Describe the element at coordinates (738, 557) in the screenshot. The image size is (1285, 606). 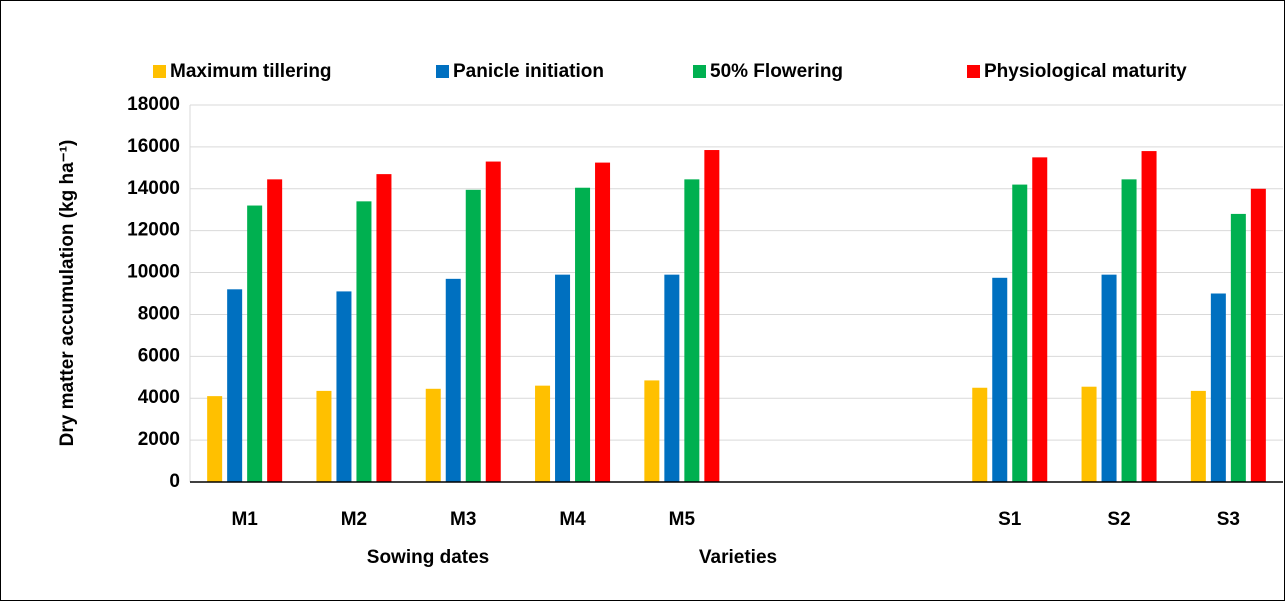
I see `annotation: Varieties` at that location.